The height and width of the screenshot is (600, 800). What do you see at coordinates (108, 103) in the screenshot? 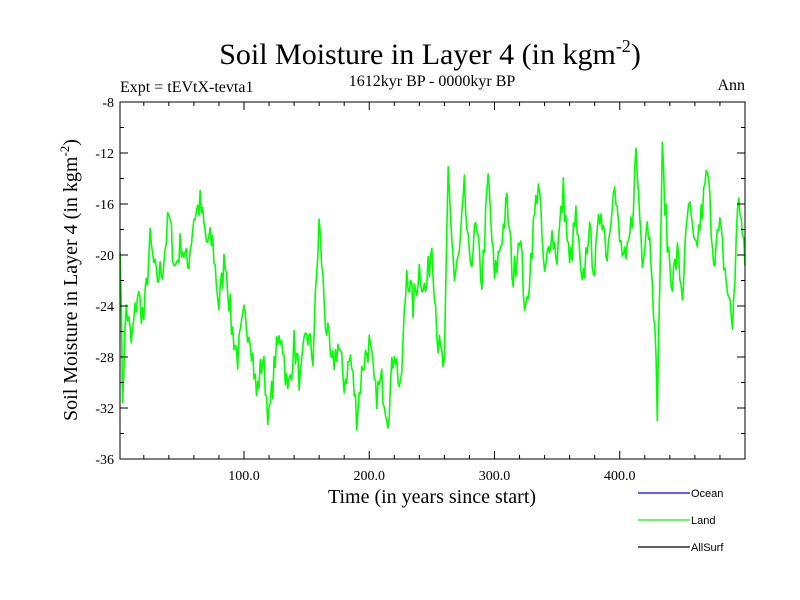
I see `y-tick-label: -8` at bounding box center [108, 103].